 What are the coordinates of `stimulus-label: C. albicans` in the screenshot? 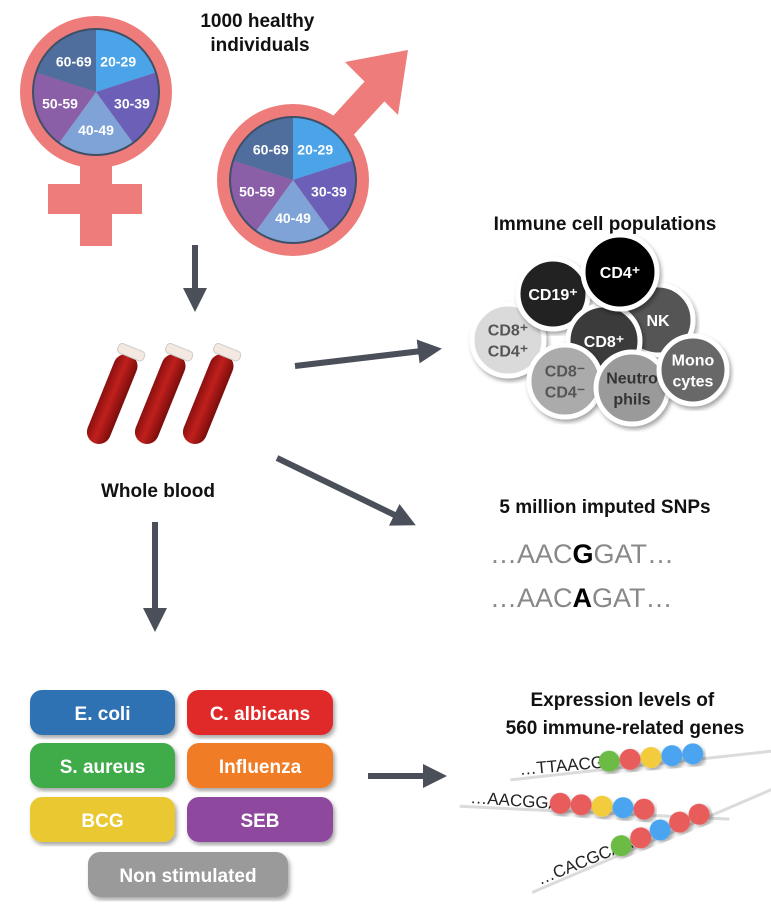 It's located at (260, 714).